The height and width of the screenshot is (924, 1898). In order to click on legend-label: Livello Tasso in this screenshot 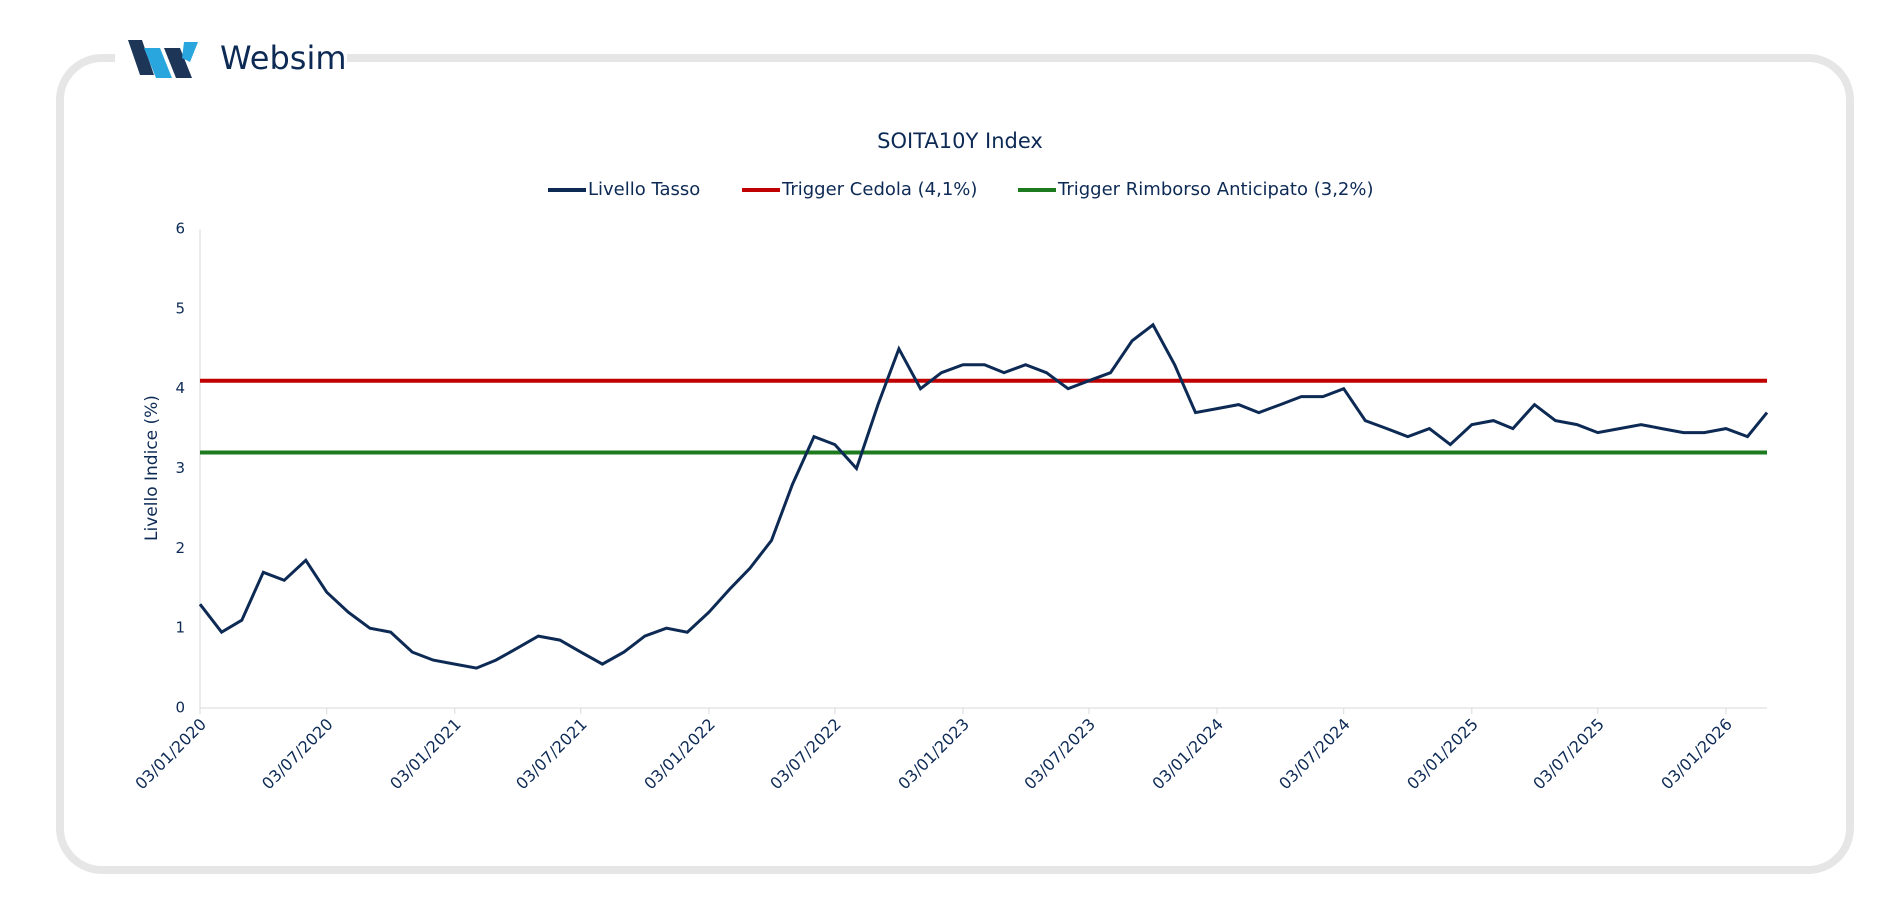, I will do `click(644, 189)`.